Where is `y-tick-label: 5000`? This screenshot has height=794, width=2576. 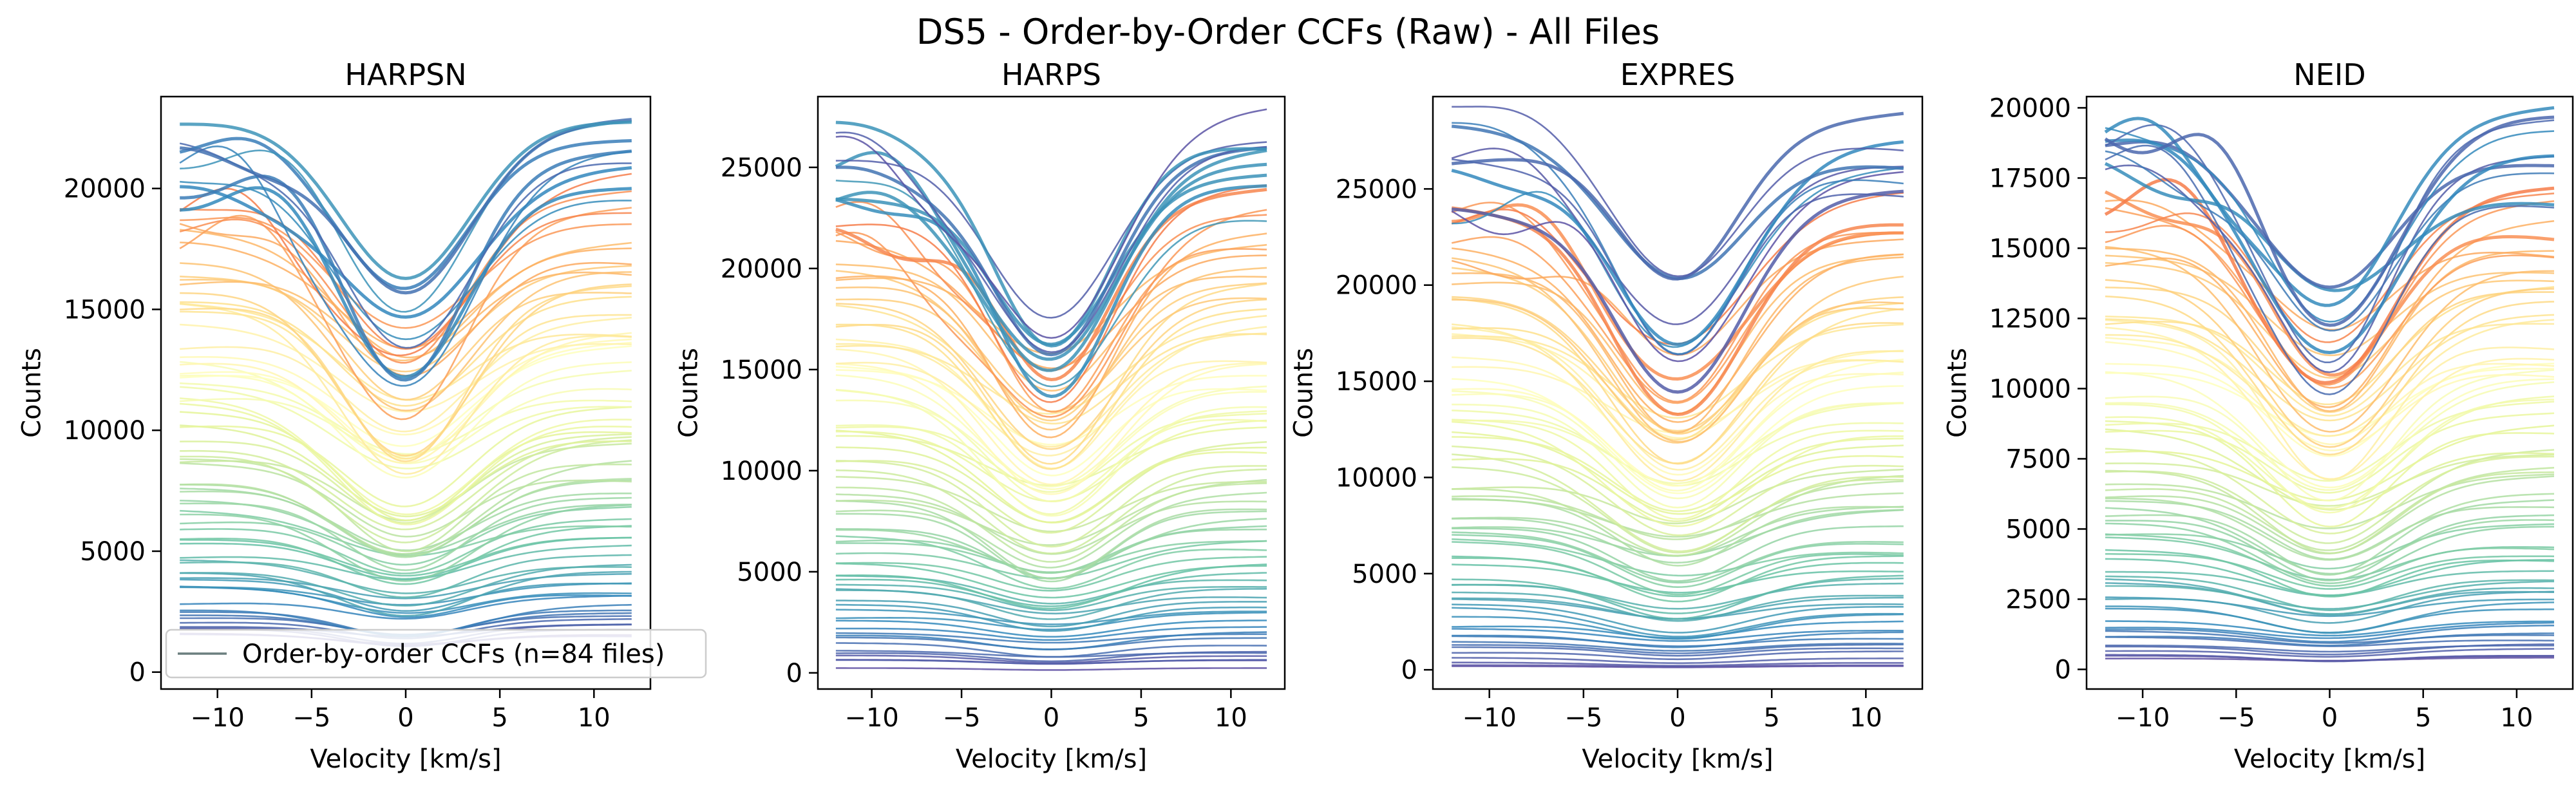 y-tick-label: 5000 is located at coordinates (770, 572).